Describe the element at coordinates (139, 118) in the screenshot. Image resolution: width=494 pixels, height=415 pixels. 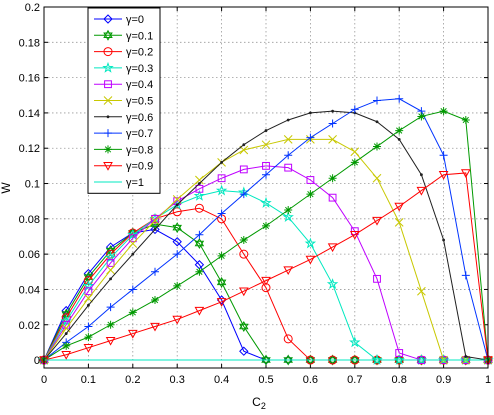
I see `legend-label: γ=0.6` at that location.